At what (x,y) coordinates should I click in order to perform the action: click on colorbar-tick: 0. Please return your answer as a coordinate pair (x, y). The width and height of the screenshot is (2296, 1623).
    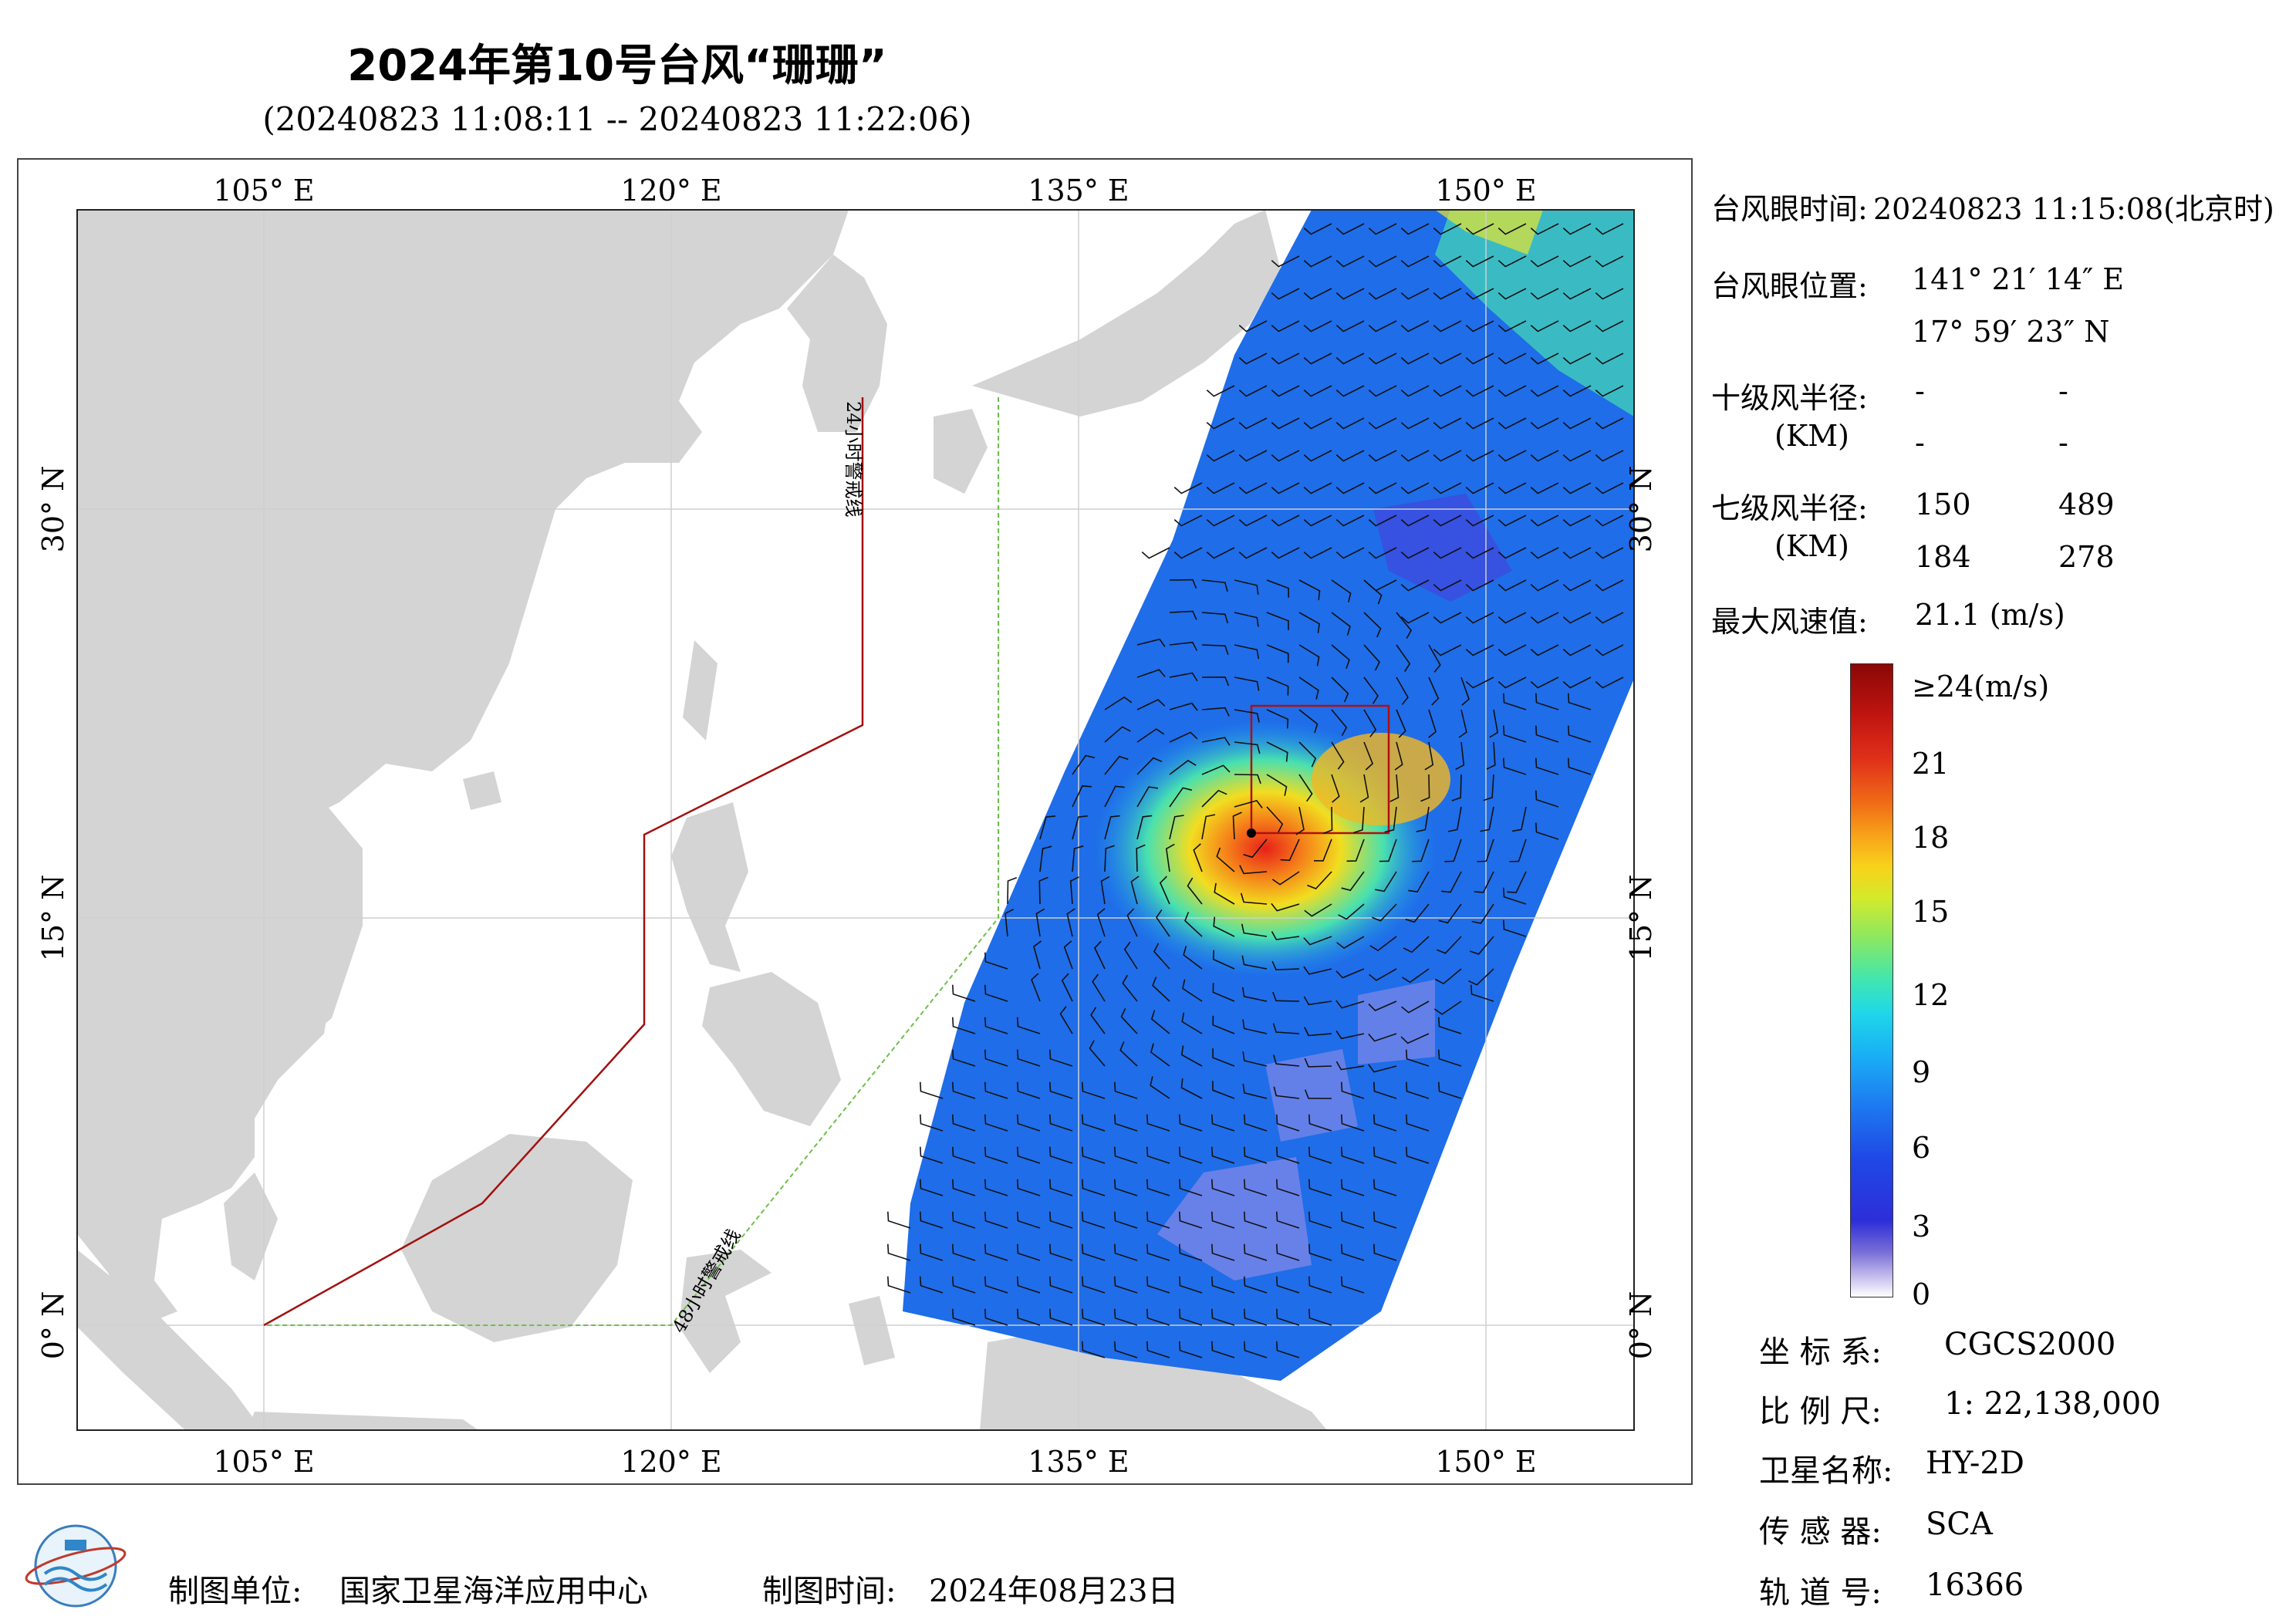
    Looking at the image, I should click on (1921, 1294).